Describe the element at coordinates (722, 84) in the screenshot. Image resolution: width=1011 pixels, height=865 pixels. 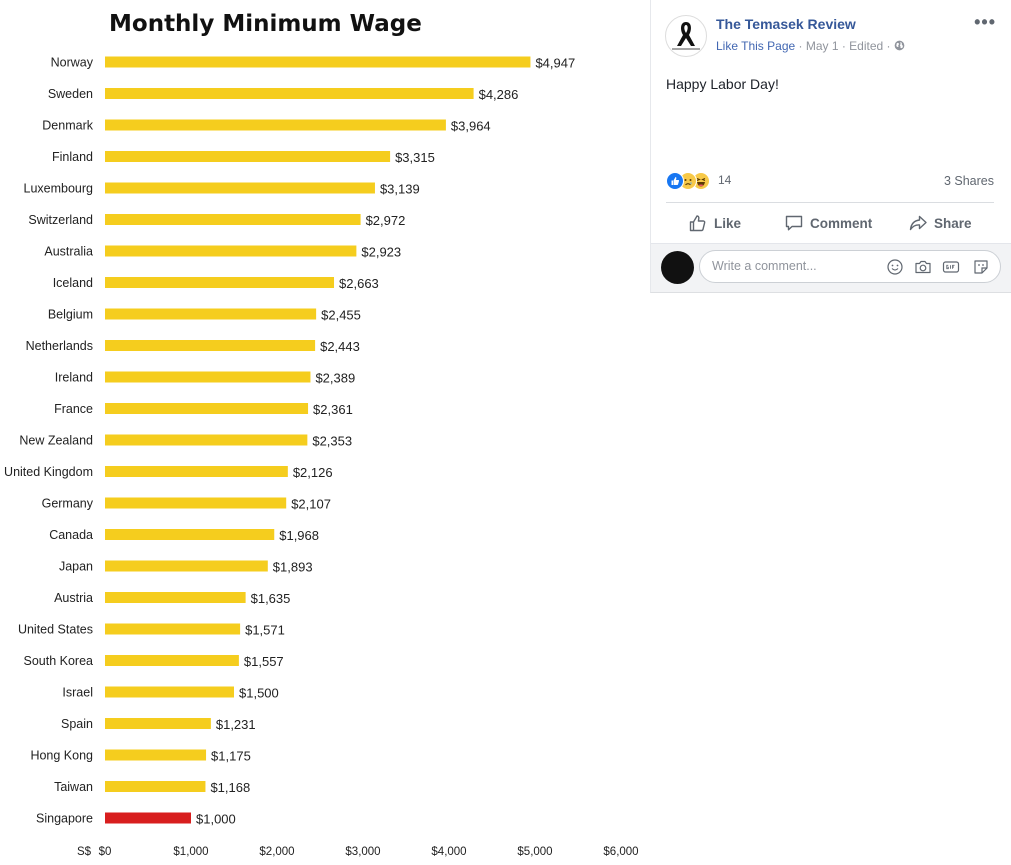
I see `post-text: Happy Labor Day!` at that location.